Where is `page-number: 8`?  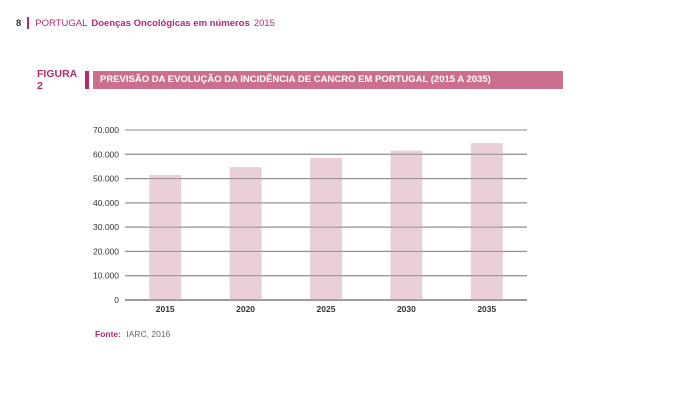
page-number: 8 is located at coordinates (19, 23).